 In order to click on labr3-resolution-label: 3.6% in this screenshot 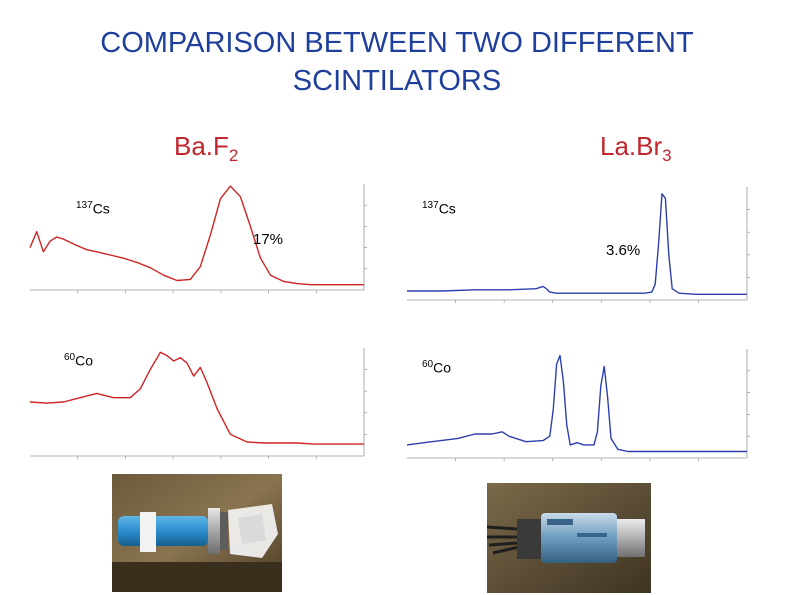, I will do `click(623, 250)`.